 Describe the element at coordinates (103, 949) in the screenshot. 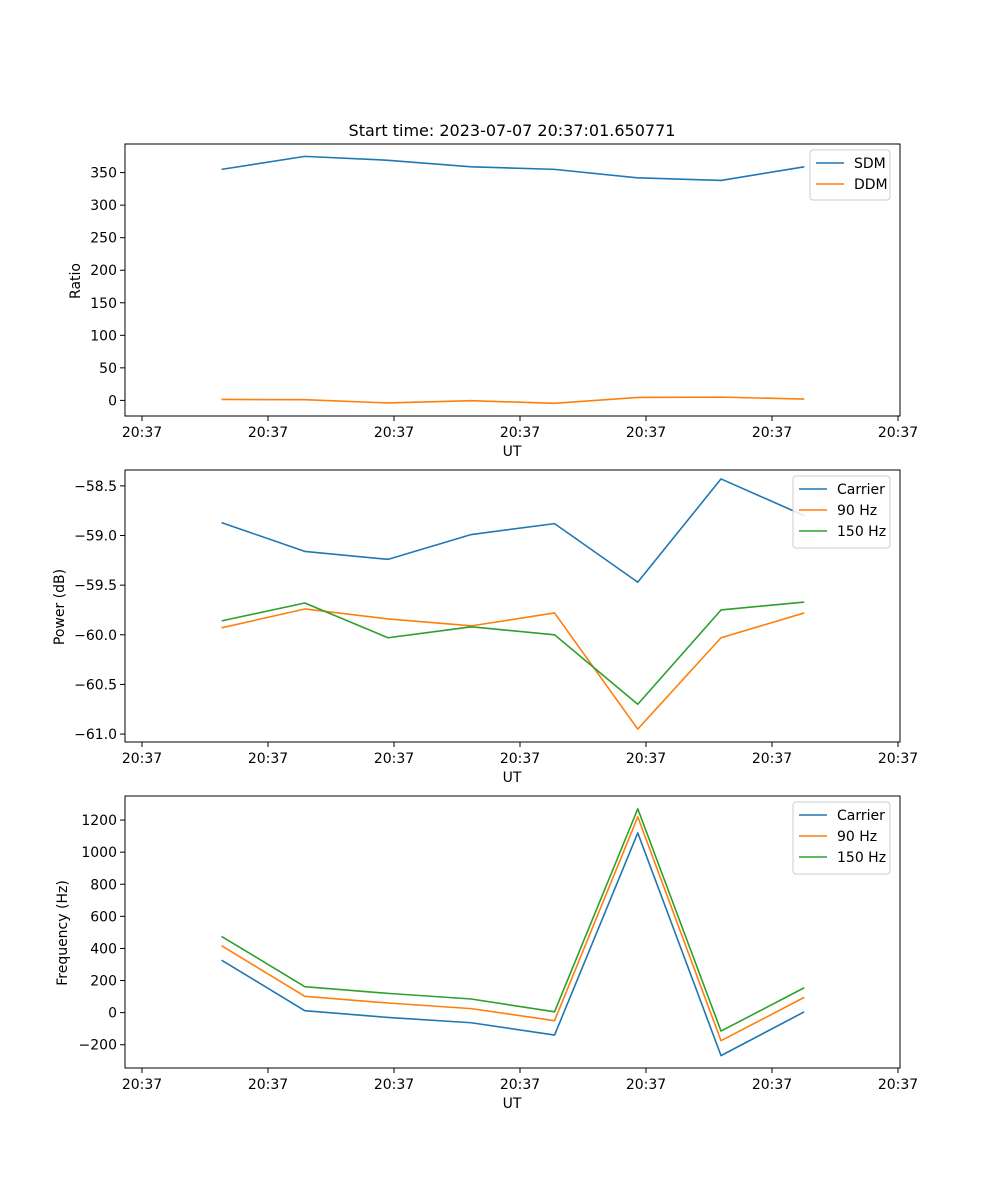

I see `y-tick-label: 400` at that location.